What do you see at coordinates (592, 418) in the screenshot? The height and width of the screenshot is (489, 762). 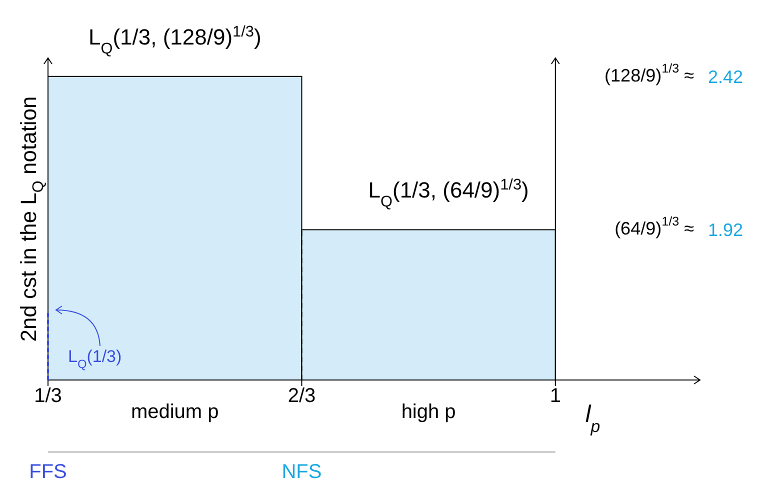 I see `x-axis-title: l$_{p}$` at bounding box center [592, 418].